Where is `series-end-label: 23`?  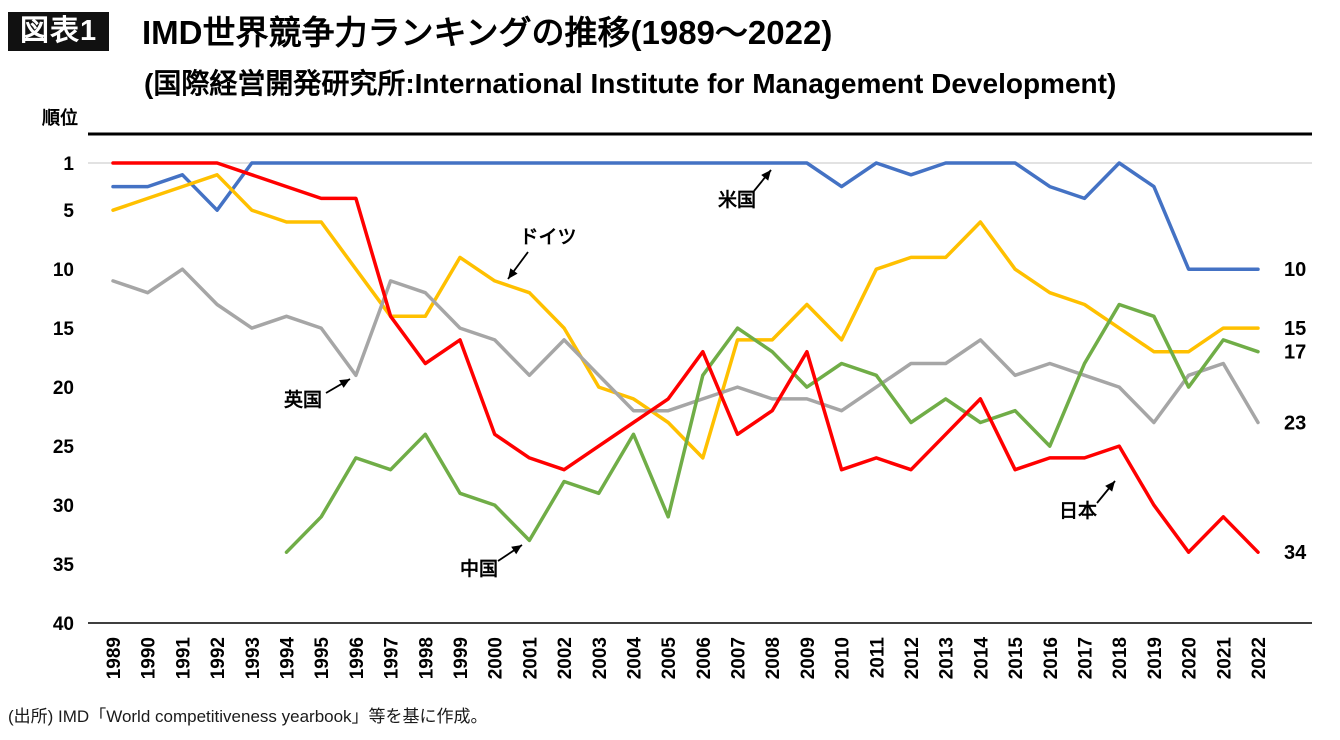 series-end-label: 23 is located at coordinates (1295, 423).